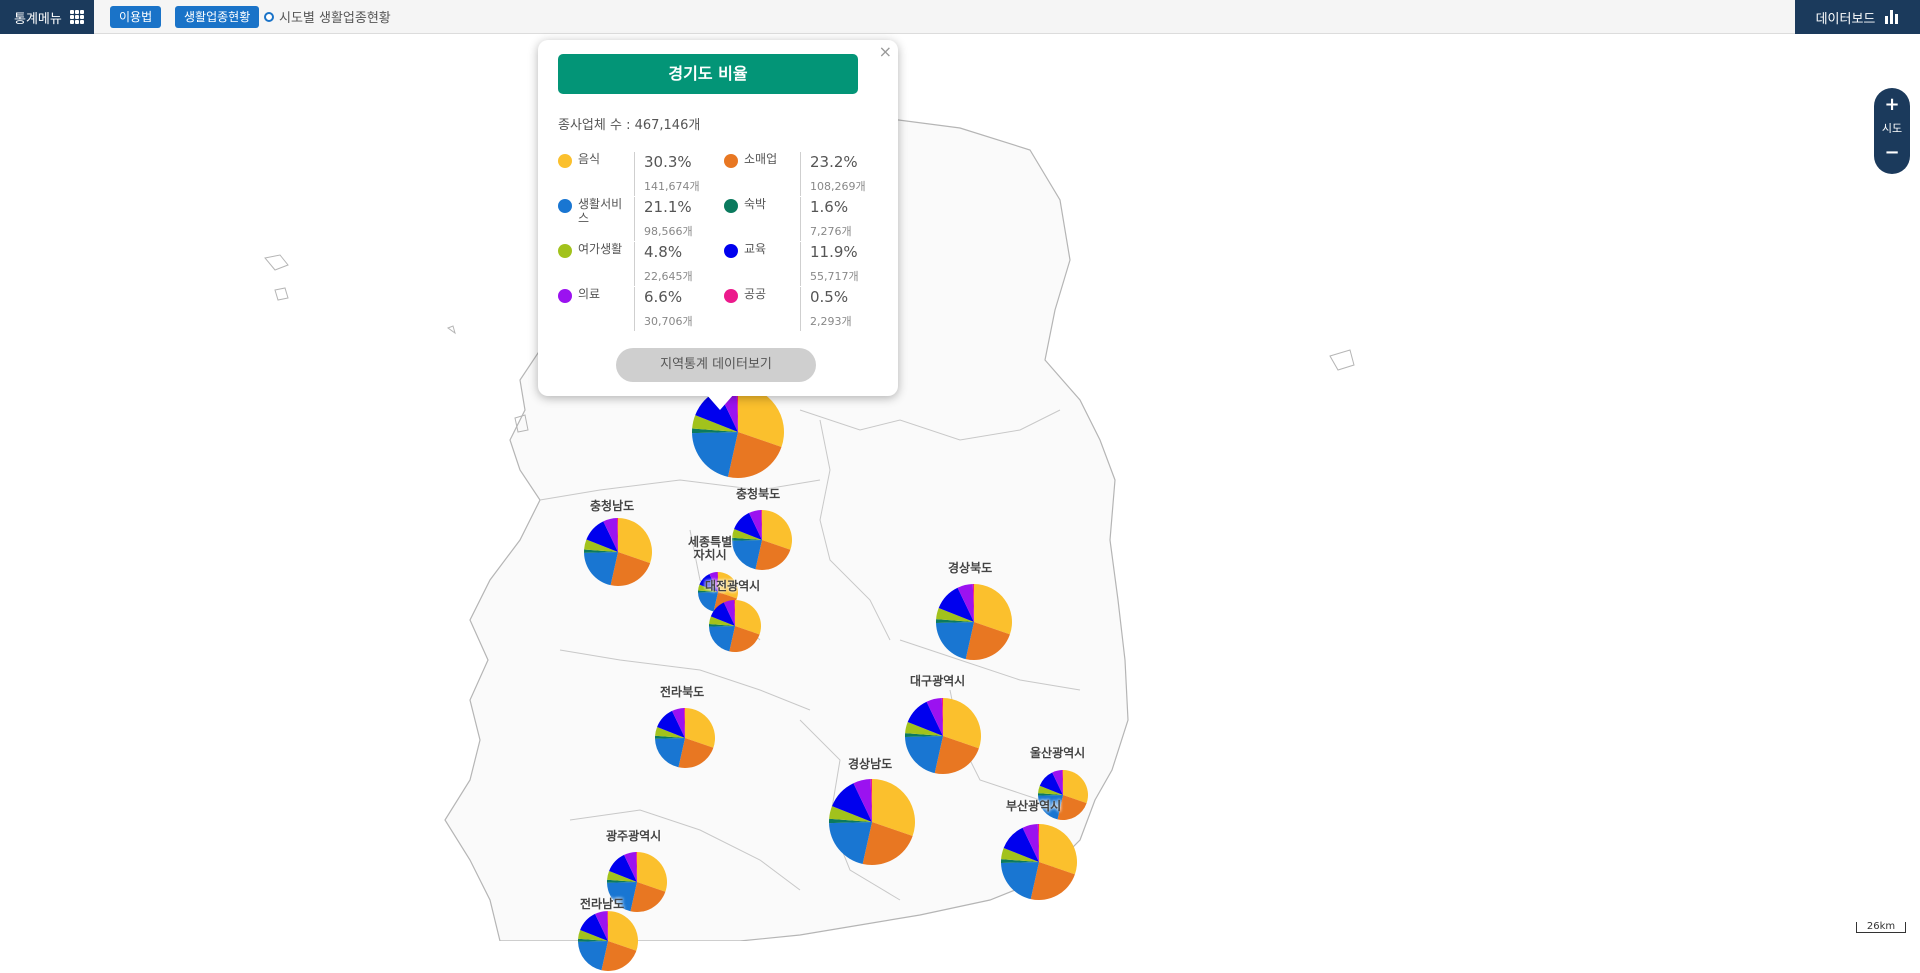  What do you see at coordinates (600, 211) in the screenshot?
I see `stat-label: 생활서비스` at bounding box center [600, 211].